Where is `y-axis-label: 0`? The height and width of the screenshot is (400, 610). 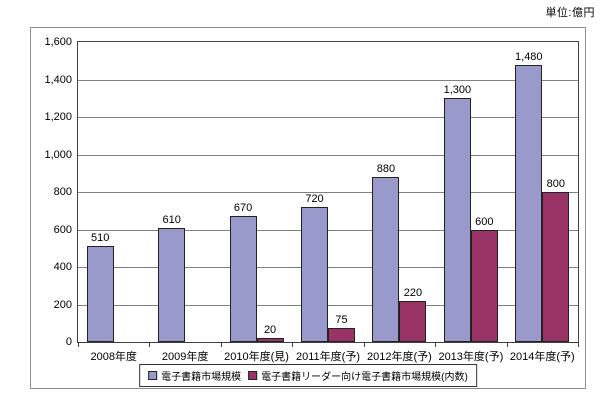
y-axis-label: 0 is located at coordinates (68, 342).